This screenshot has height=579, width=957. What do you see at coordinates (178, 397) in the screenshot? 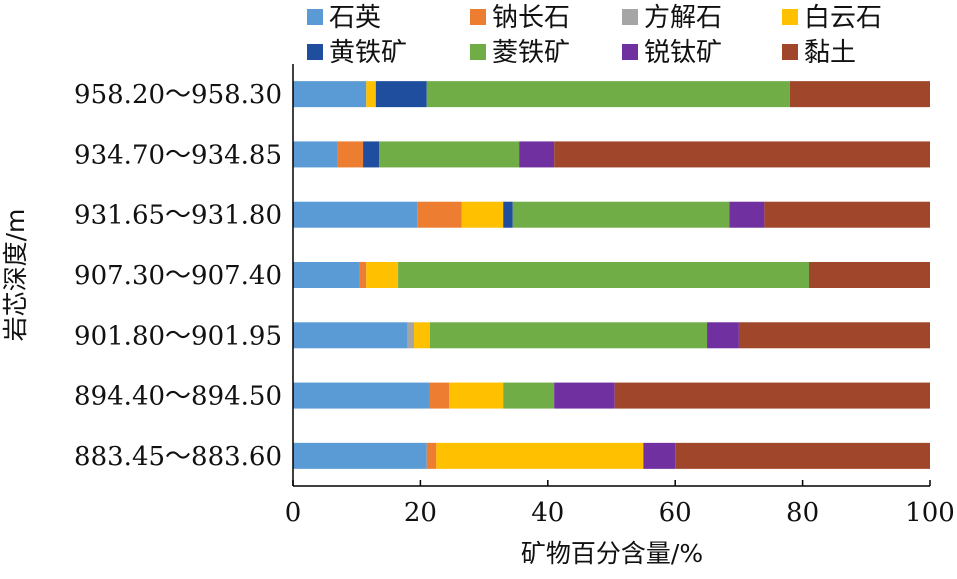
I see `category-label: 894.40～894.50` at bounding box center [178, 397].